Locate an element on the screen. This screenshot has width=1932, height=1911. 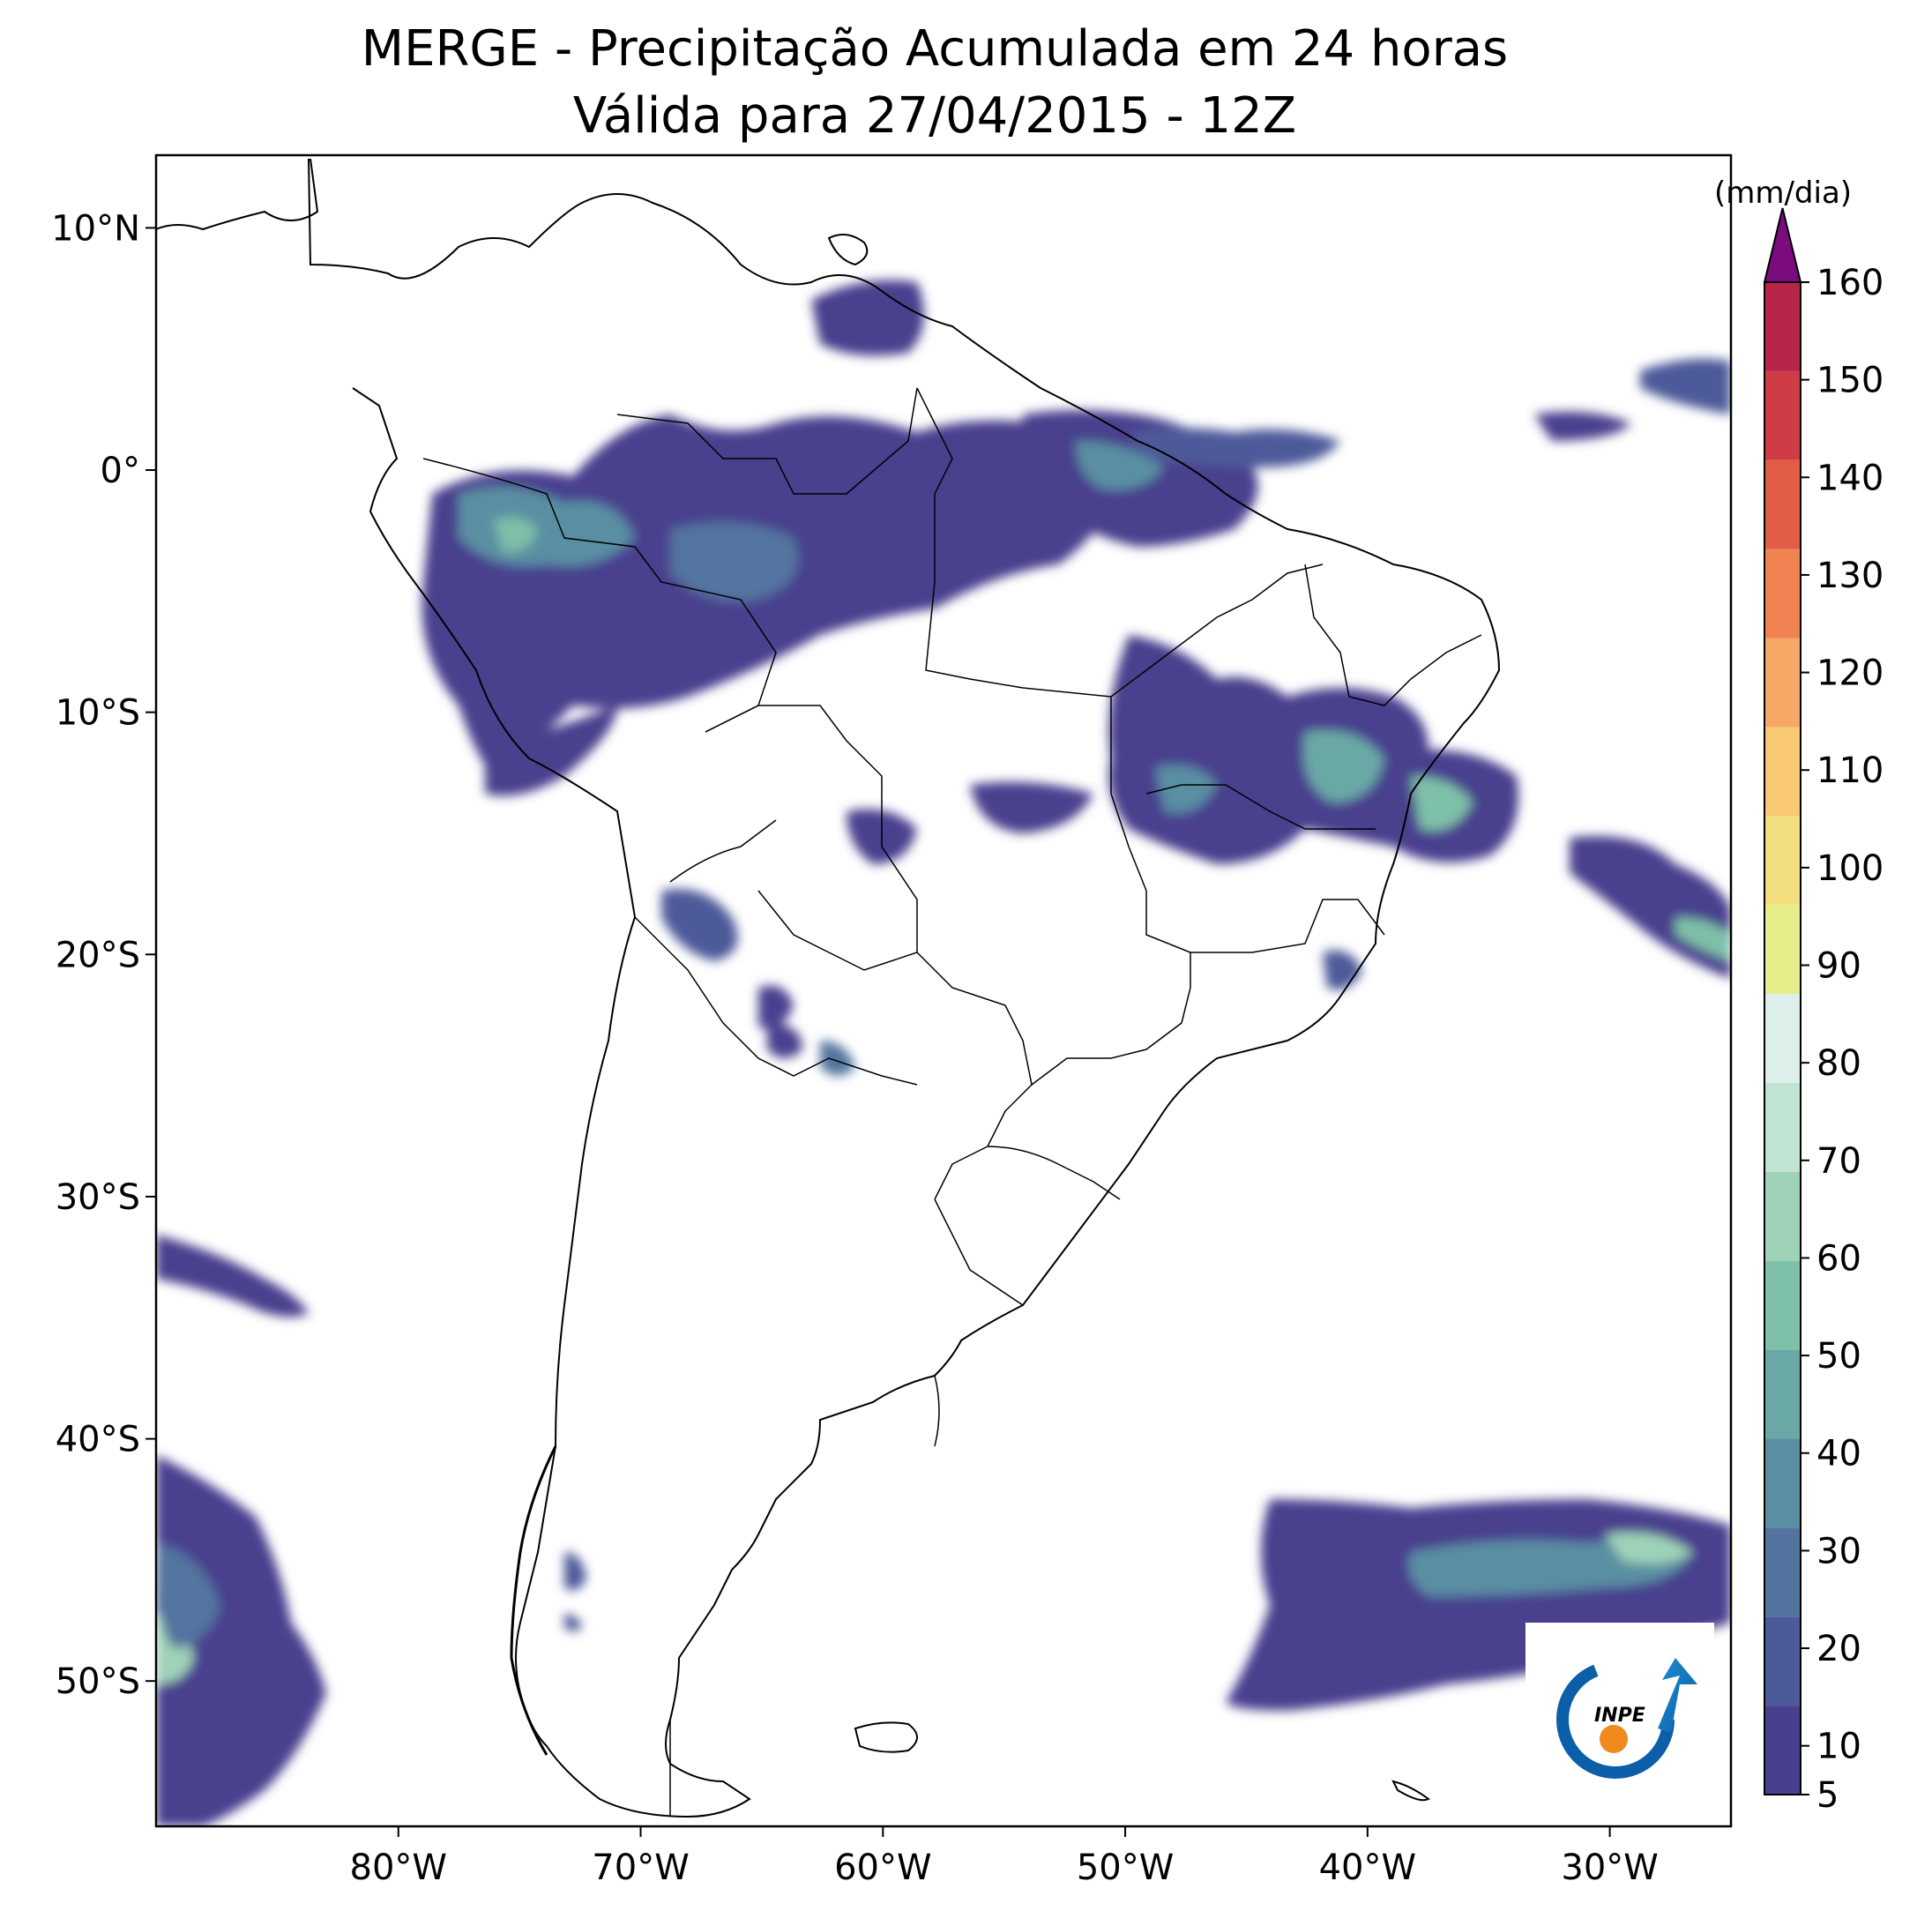
rain-area-southwest-pacific is located at coordinates (241, 1641).